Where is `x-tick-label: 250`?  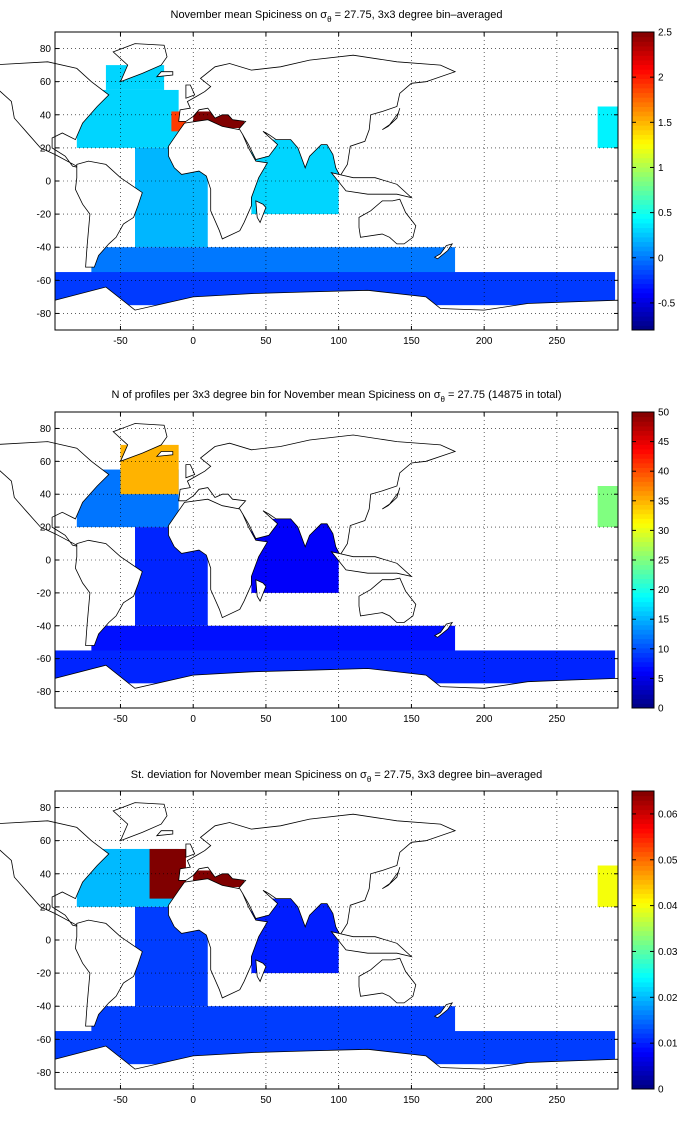
x-tick-label: 250 is located at coordinates (557, 1100).